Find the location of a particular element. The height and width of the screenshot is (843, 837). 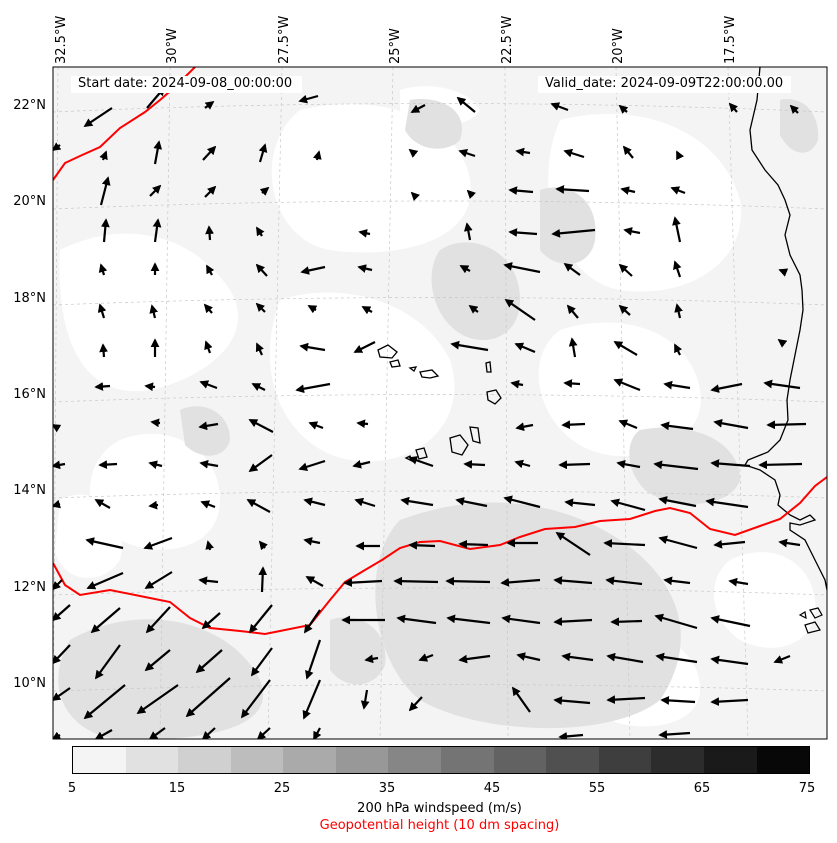

lat-label-14n: 14°N is located at coordinates (29, 490).